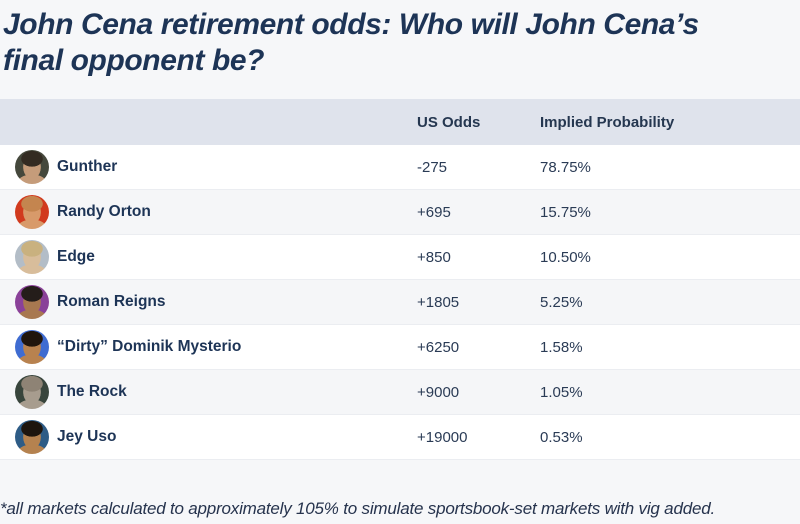 The image size is (800, 524). I want to click on us-odds-value: +19000, so click(442, 437).